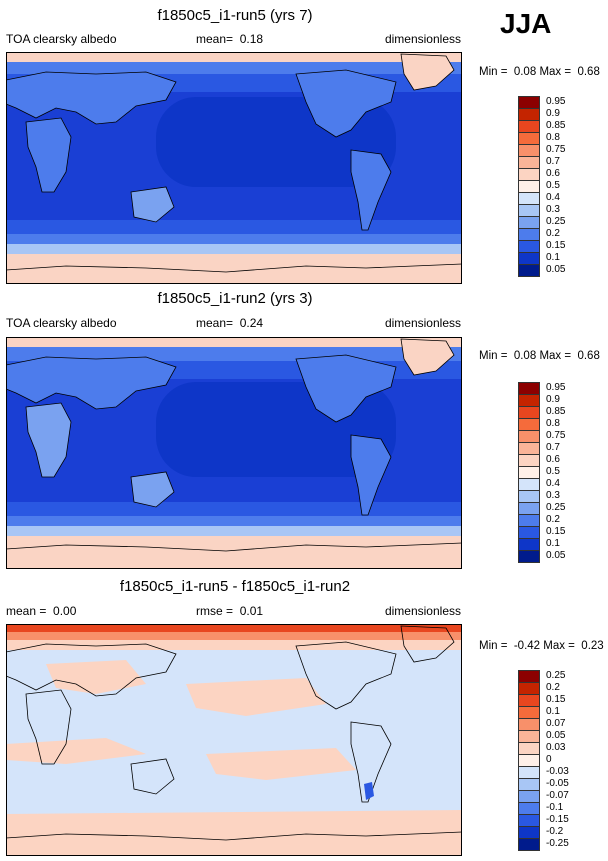 The image size is (608, 861). I want to click on colorbar-level-label: 0.03, so click(556, 747).